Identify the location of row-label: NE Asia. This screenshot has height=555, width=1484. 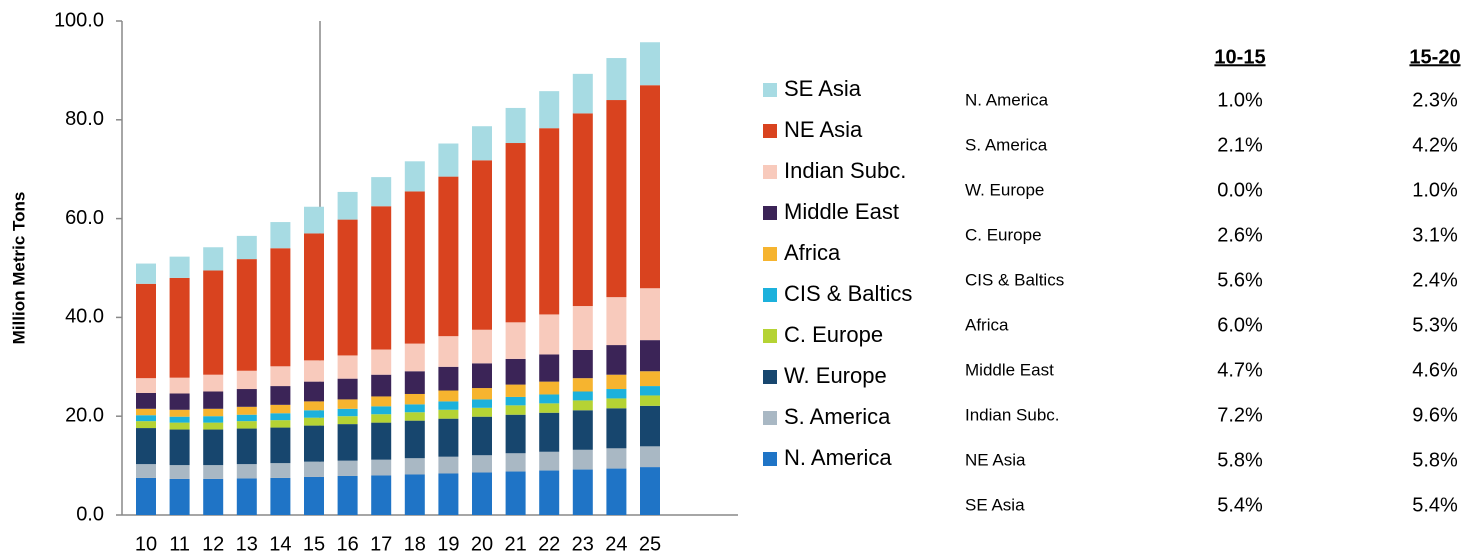
(995, 459).